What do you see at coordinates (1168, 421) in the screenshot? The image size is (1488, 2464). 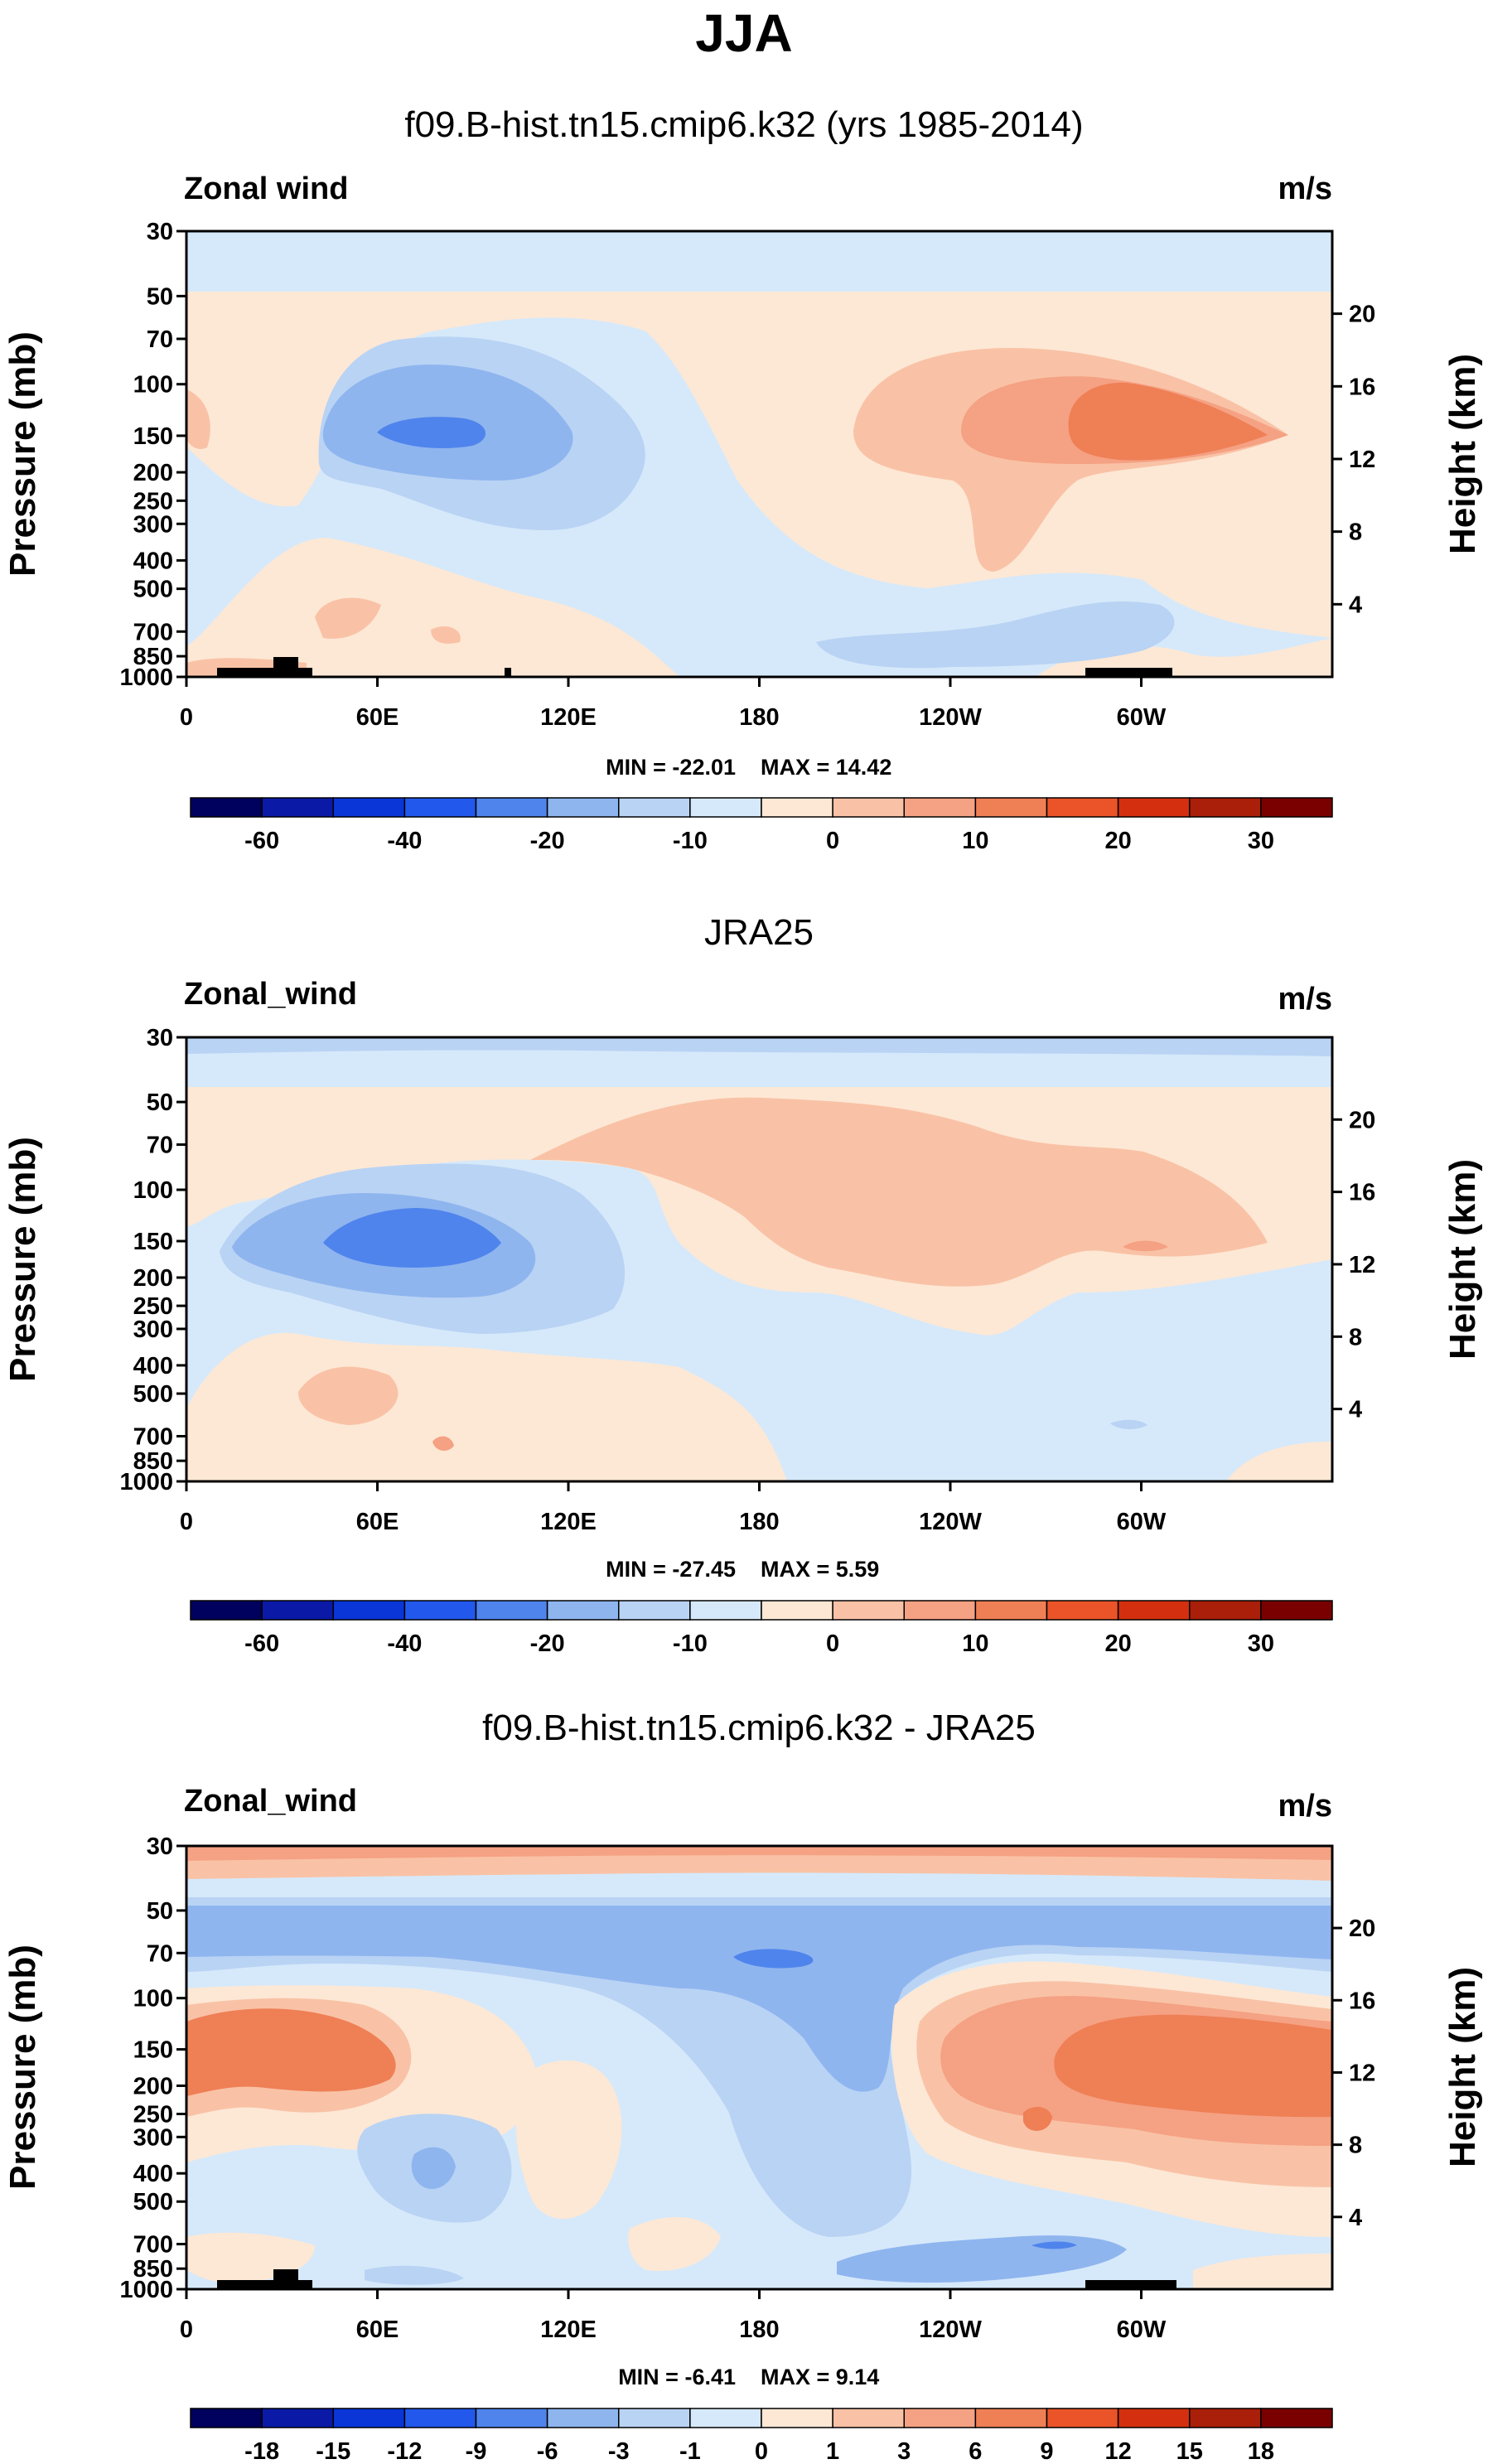 I see `contour-east-jet-core` at bounding box center [1168, 421].